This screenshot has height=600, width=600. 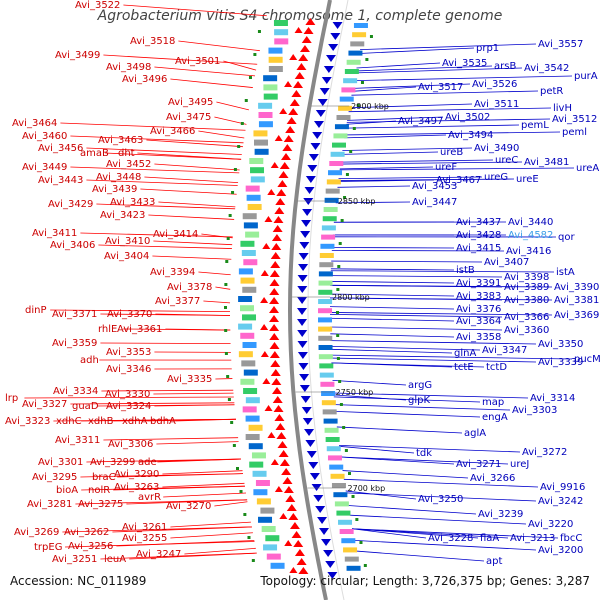 What do you see at coordinates (528, 251) in the screenshot?
I see `gene-label: Avi_3416` at bounding box center [528, 251].